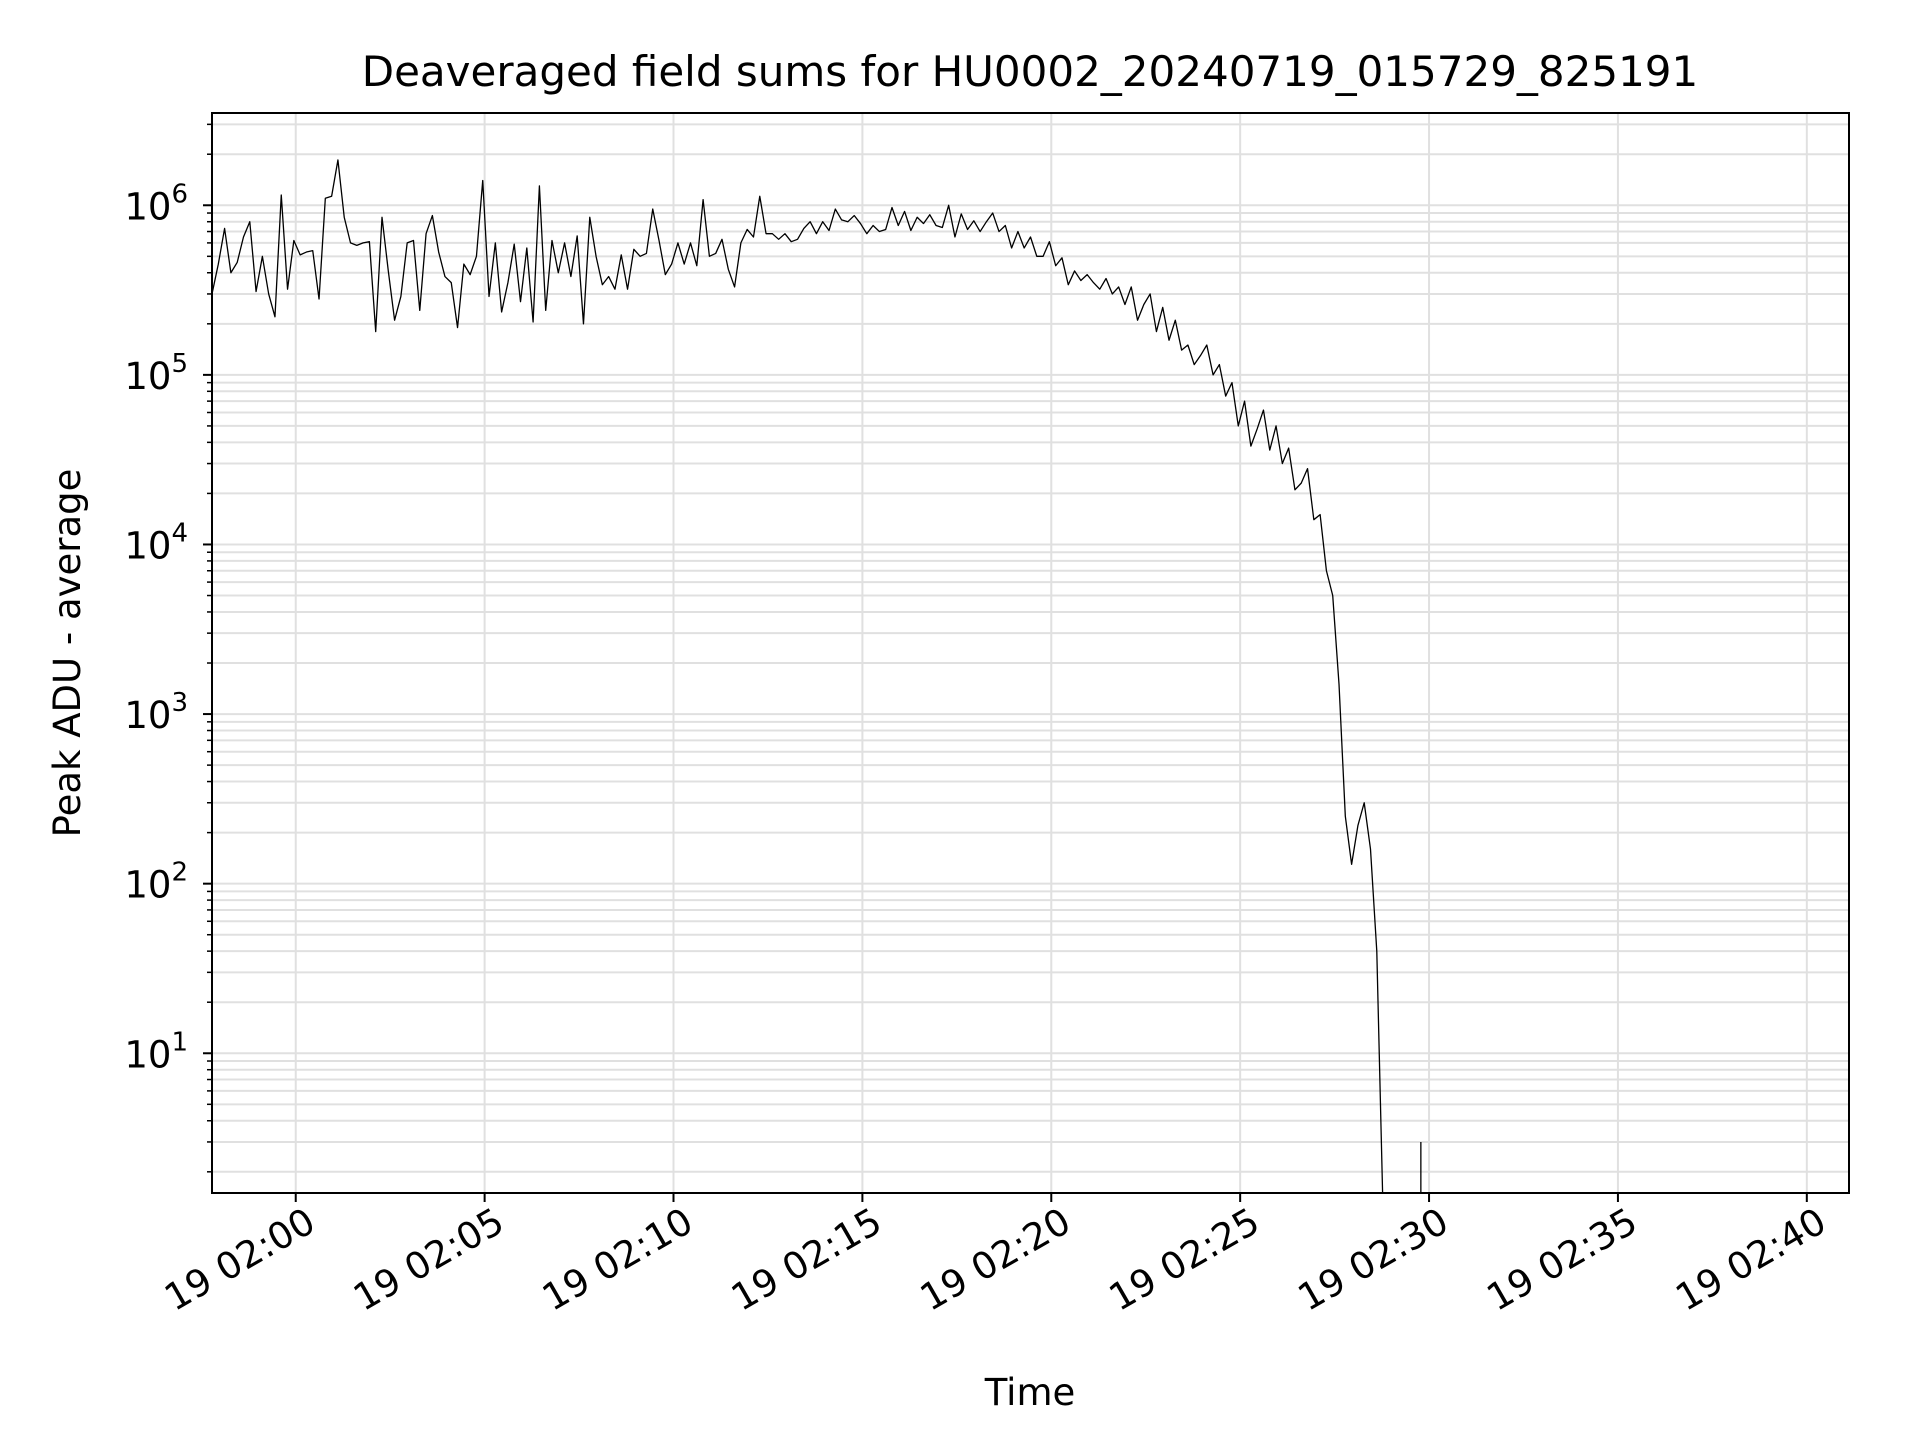 Image resolution: width=1920 pixels, height=1444 pixels. I want to click on y-tick-label: 10⁴, so click(156, 542).